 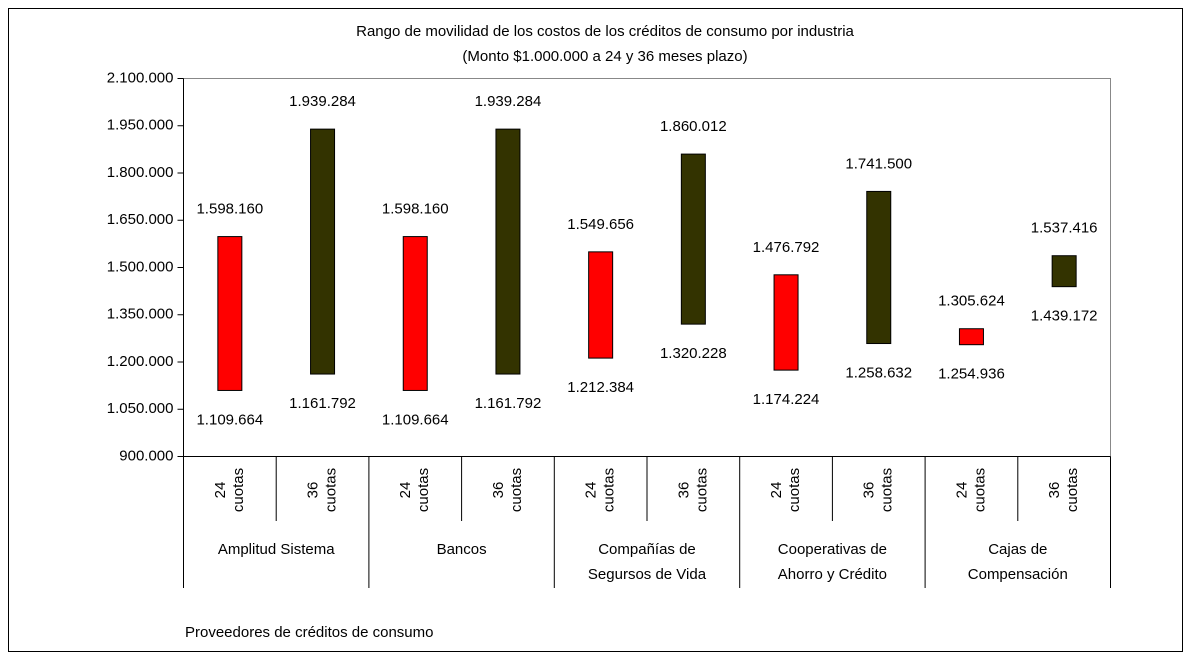 I want to click on y-tick-label: 1.800.000, so click(x=140, y=172).